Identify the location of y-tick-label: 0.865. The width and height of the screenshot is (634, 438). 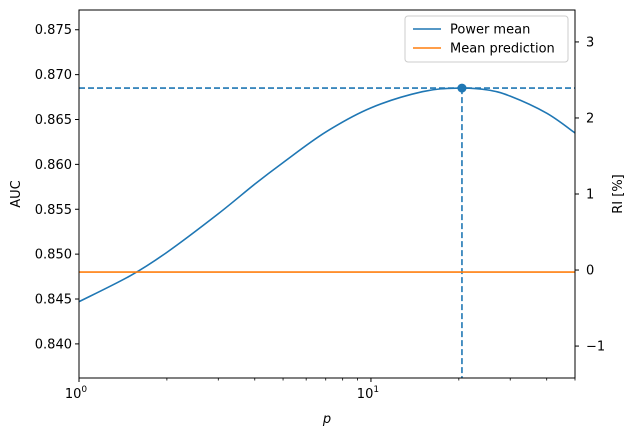
(53, 120).